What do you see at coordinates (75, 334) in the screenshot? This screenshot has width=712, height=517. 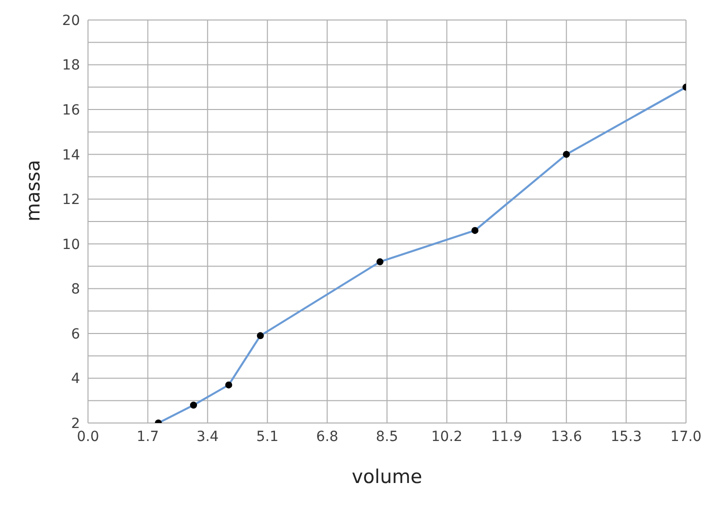 I see `y-tick-label: 6` at bounding box center [75, 334].